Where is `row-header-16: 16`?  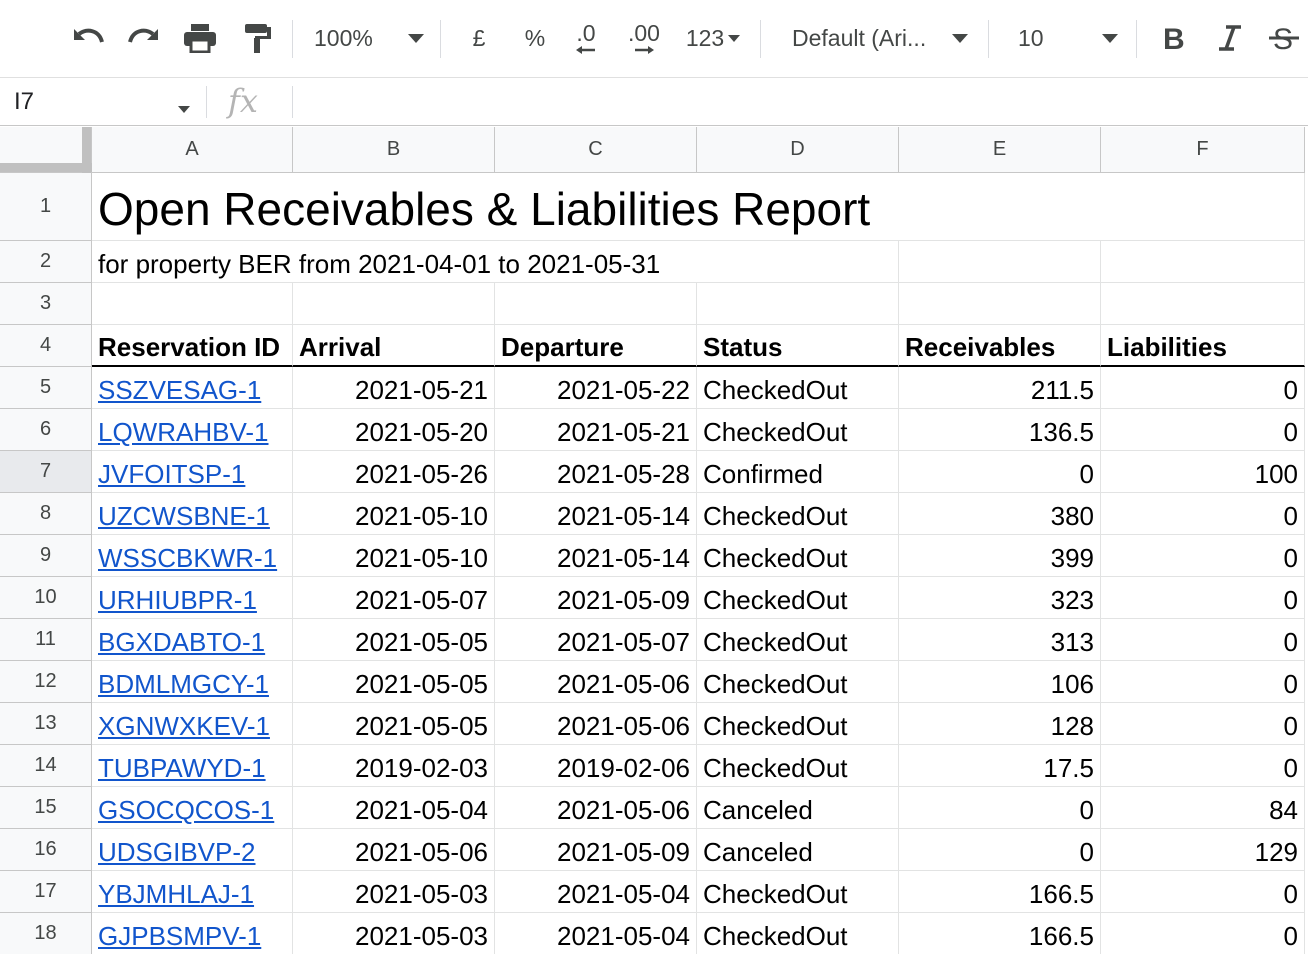 row-header-16: 16 is located at coordinates (46, 850).